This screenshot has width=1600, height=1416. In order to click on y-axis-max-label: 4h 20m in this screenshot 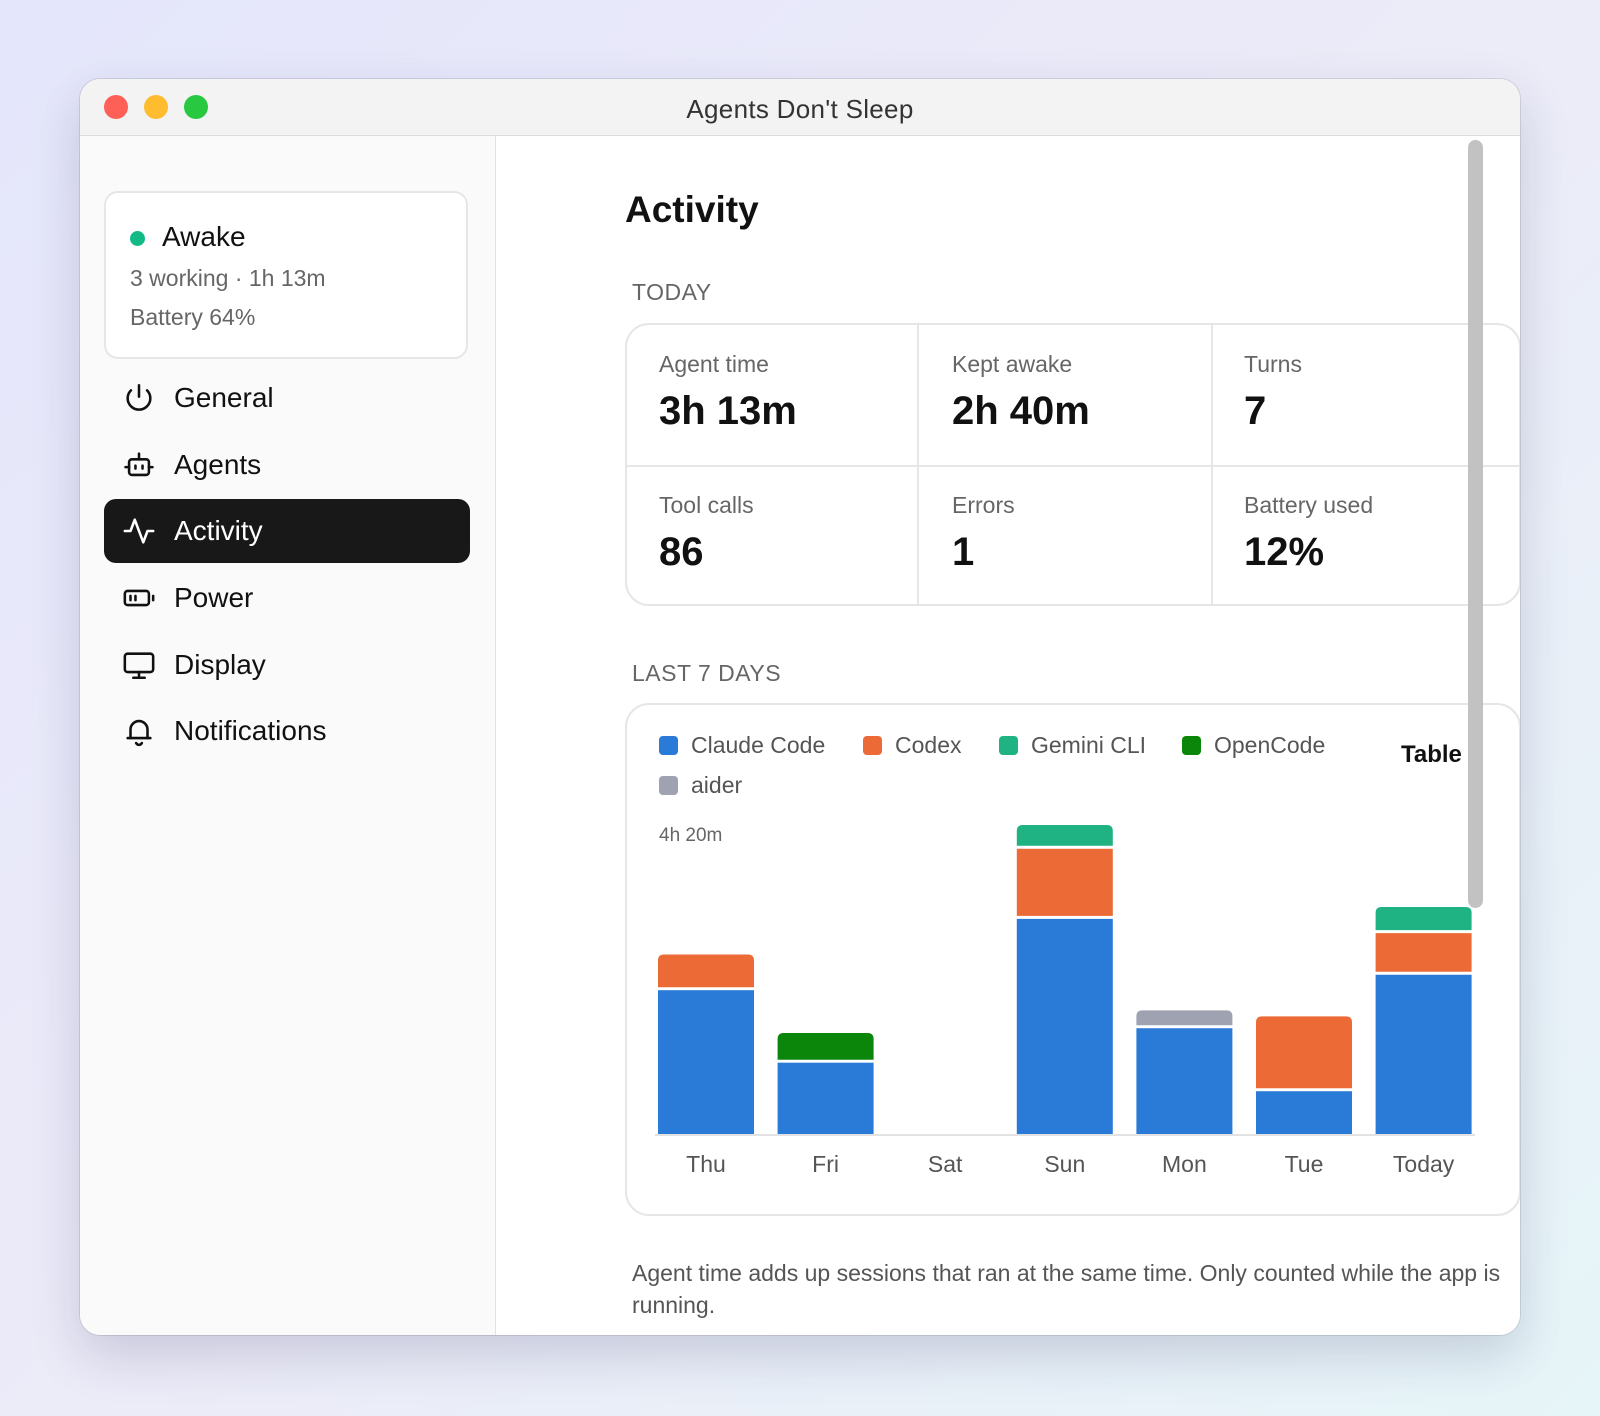, I will do `click(691, 835)`.